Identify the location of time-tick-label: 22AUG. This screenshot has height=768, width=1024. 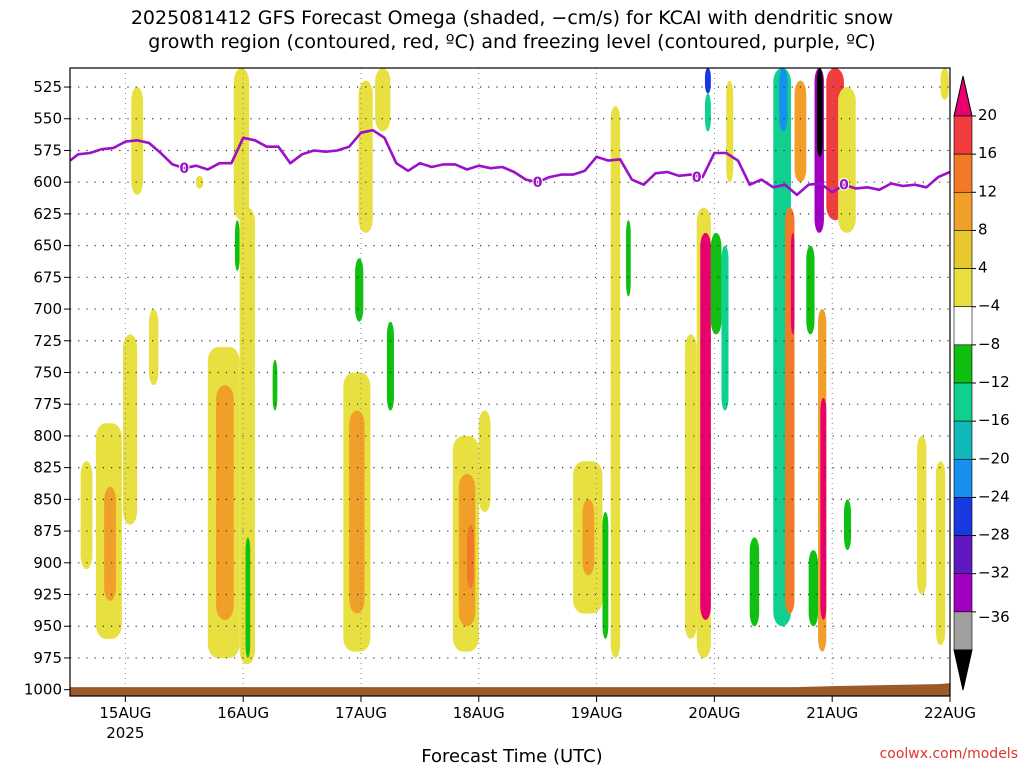
(950, 713).